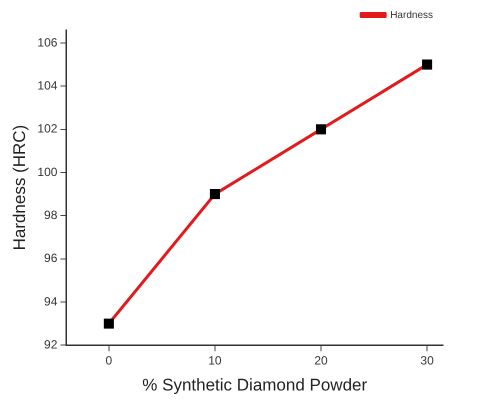 This screenshot has width=488, height=410. What do you see at coordinates (47, 85) in the screenshot?
I see `y-tick-label: 104` at bounding box center [47, 85].